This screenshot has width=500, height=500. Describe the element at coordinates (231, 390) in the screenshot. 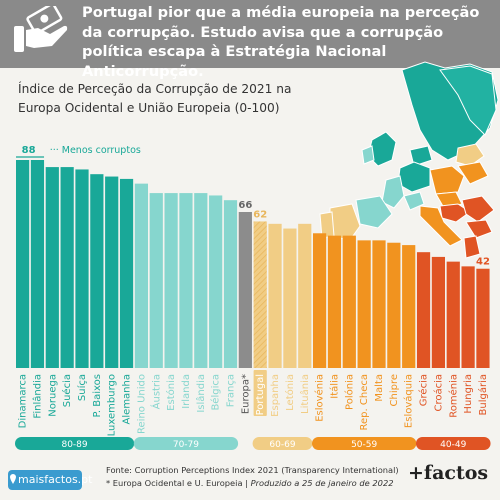

I see `category-label: França` at that location.